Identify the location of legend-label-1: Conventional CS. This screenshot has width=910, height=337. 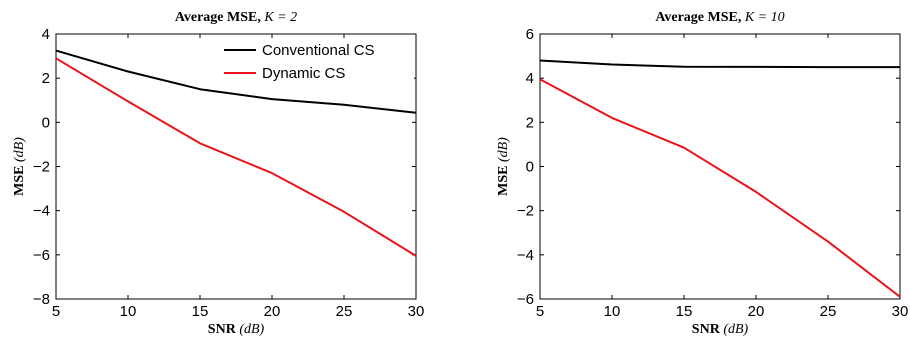
(318, 50).